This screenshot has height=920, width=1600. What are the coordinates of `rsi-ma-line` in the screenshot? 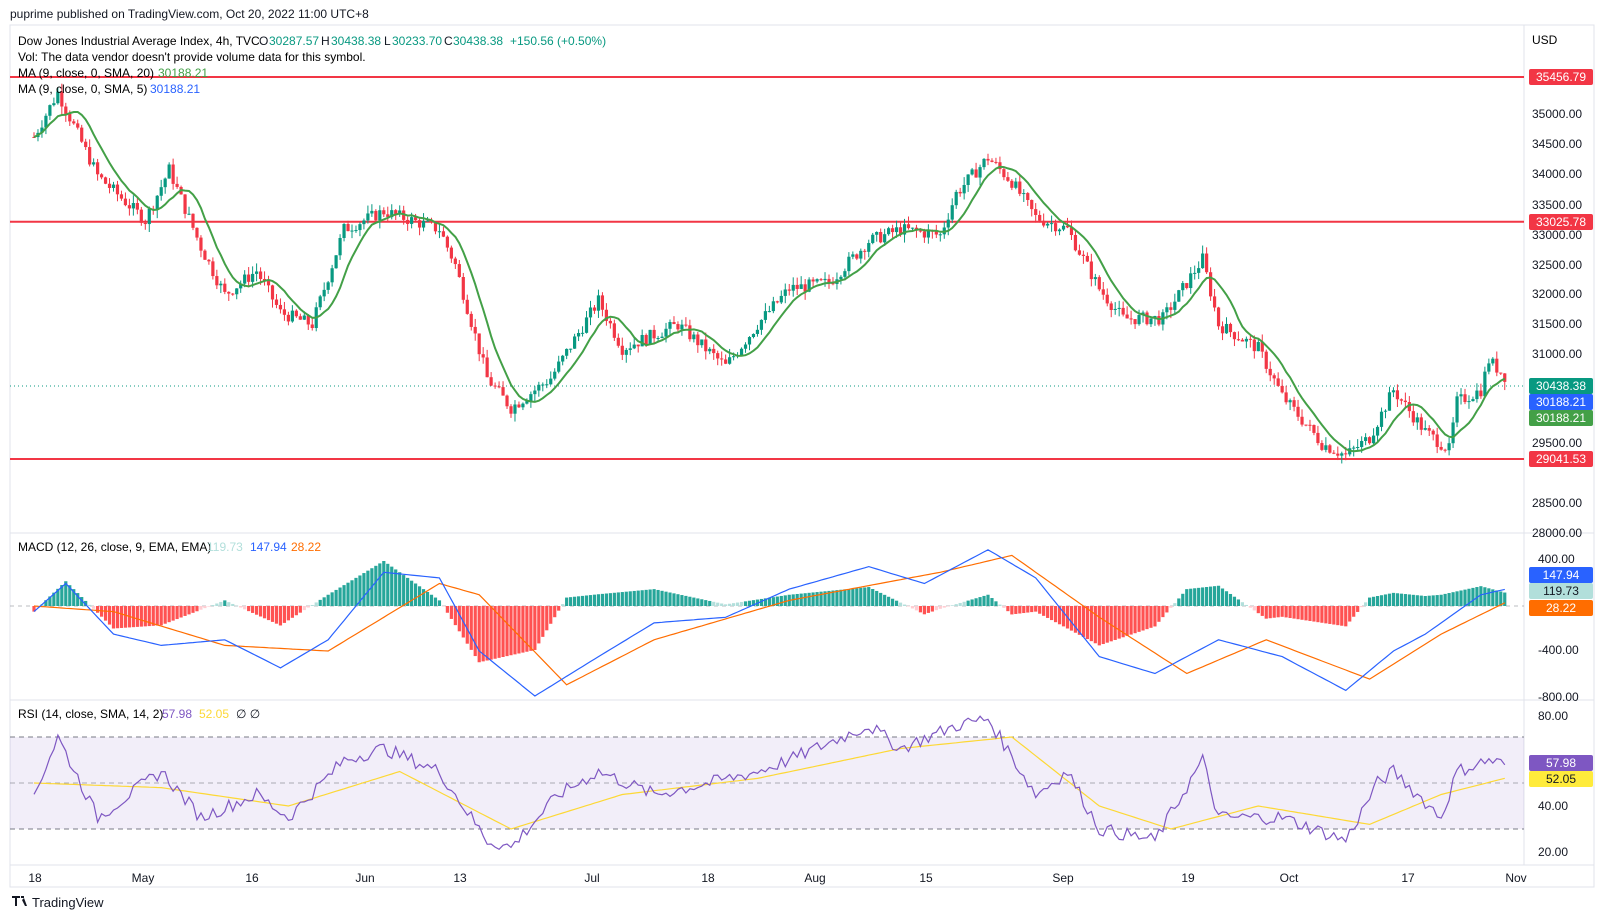 It's located at (769, 783).